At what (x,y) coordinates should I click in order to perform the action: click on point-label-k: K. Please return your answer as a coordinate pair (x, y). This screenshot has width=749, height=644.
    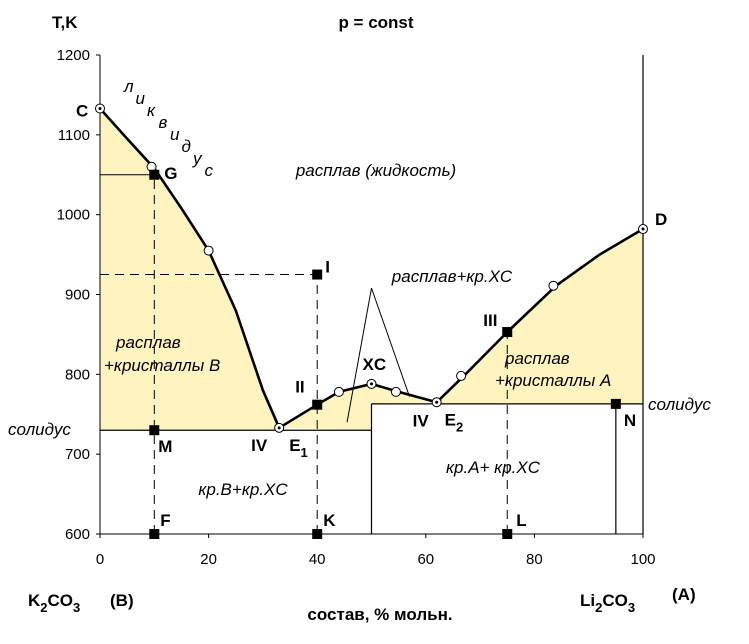
    Looking at the image, I should click on (329, 520).